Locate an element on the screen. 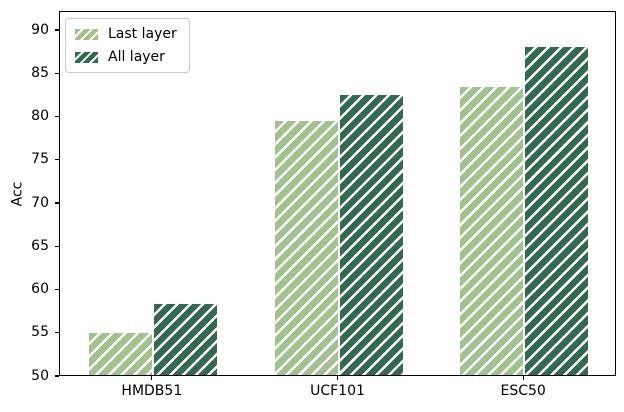 Image resolution: width=624 pixels, height=412 pixels. bar-hmdb51-last-layer is located at coordinates (120, 353).